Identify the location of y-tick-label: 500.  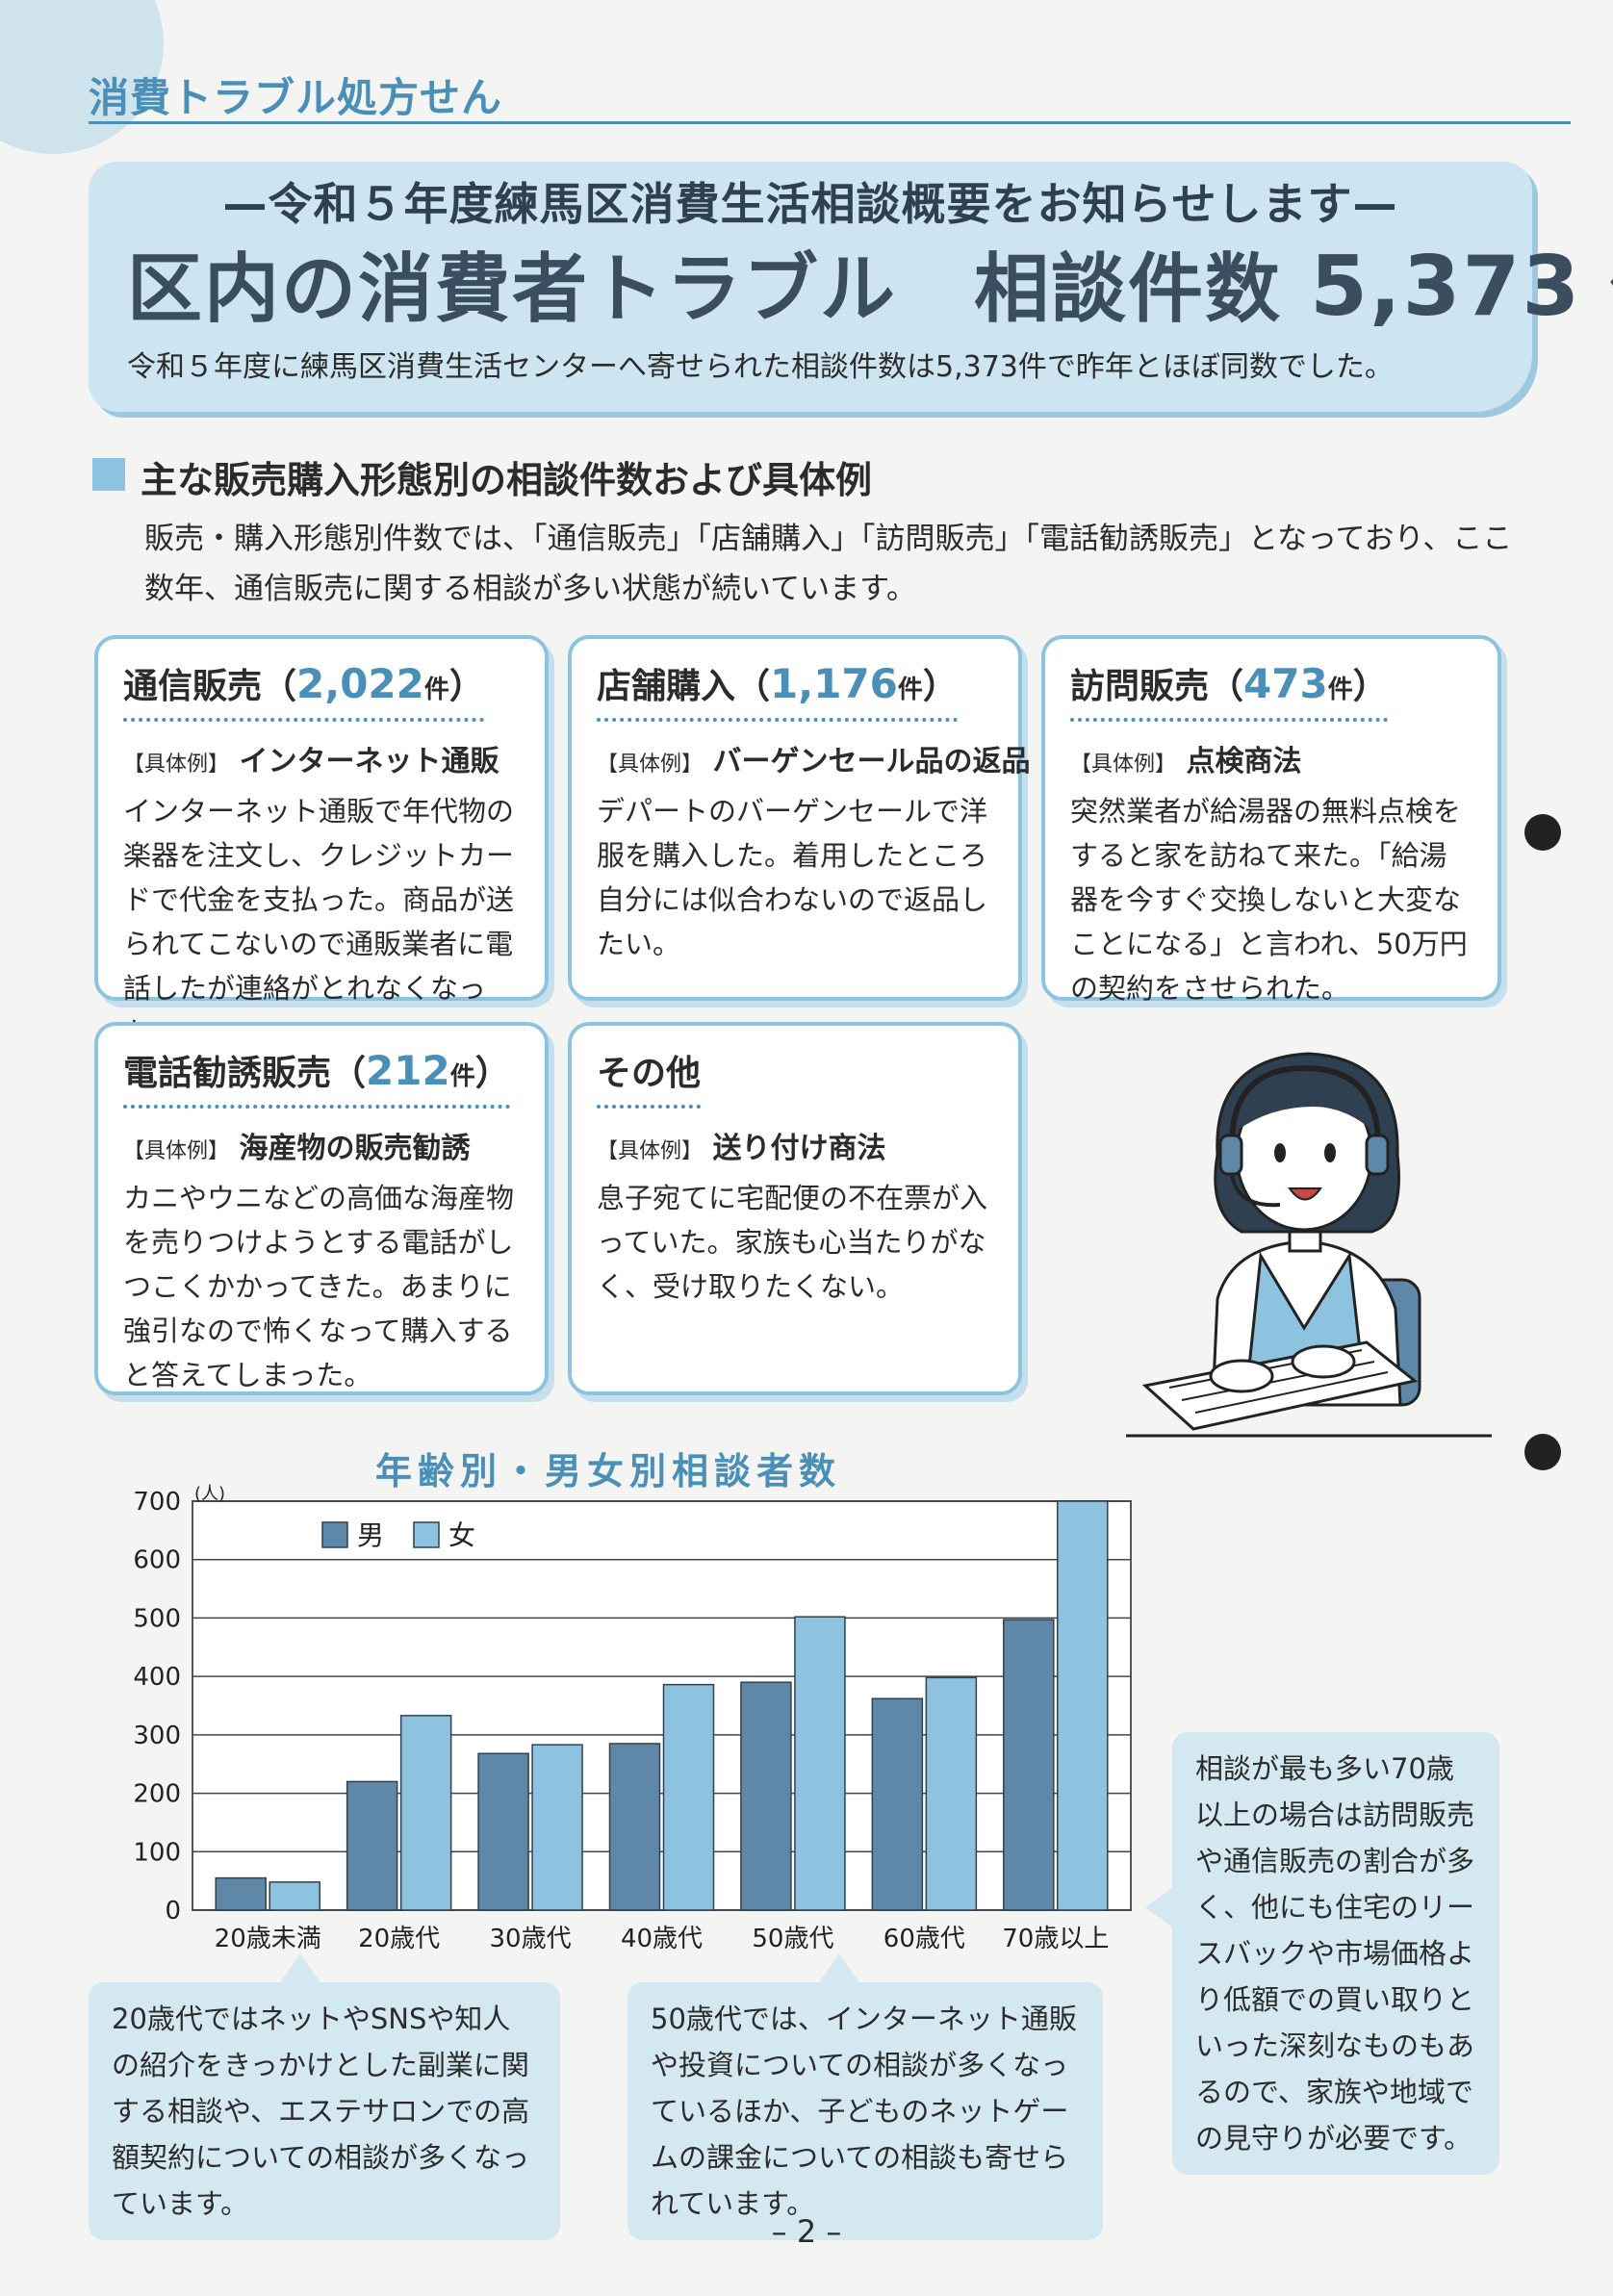
(157, 1619).